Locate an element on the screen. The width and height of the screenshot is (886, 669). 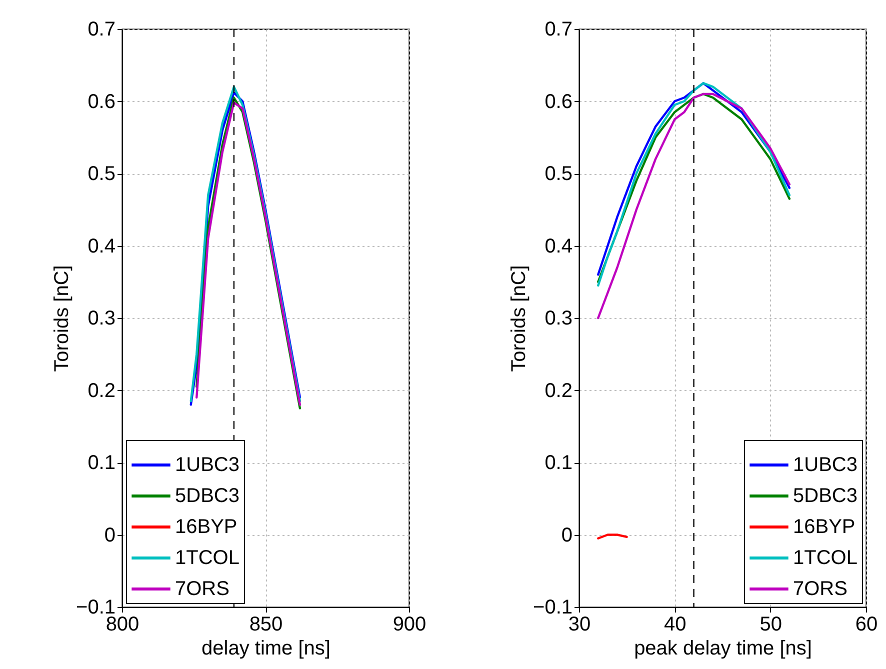
x-tick-label: 40 is located at coordinates (675, 625).